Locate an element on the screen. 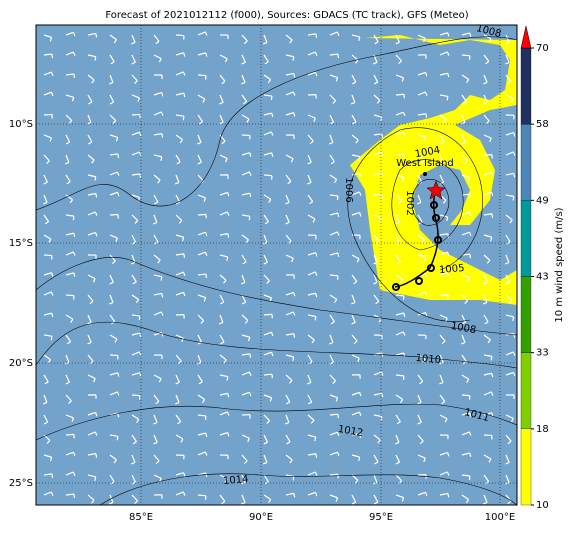 This screenshot has width=575, height=533. colorbar-segment is located at coordinates (526, 86).